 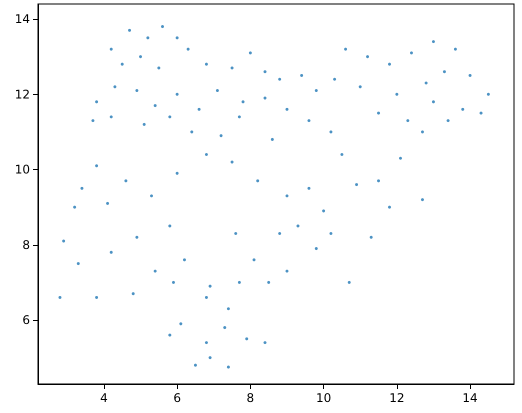 I want to click on x-tick-label: 10, so click(x=324, y=398).